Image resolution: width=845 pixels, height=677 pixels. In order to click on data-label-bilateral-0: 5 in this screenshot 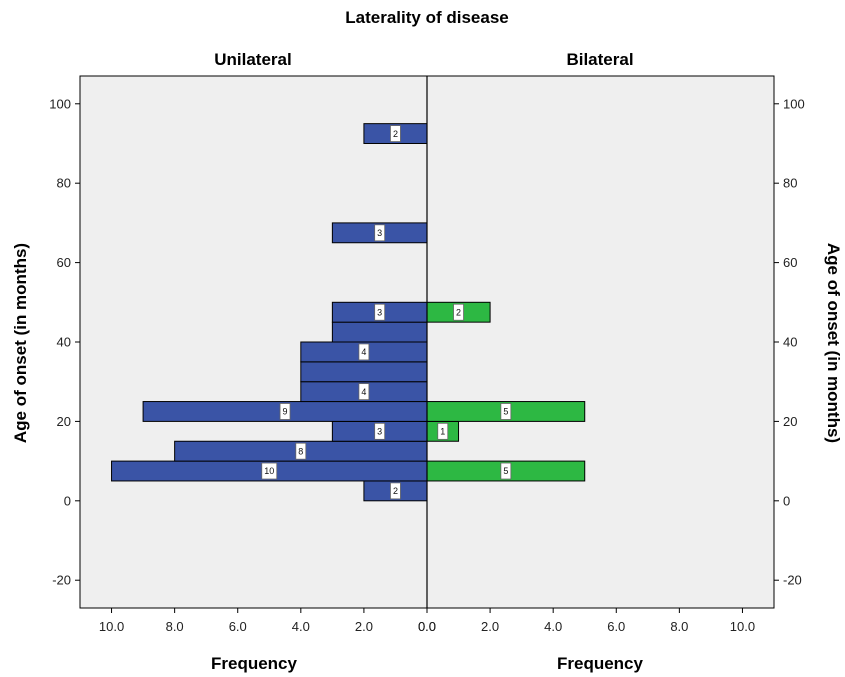, I will do `click(505, 471)`.